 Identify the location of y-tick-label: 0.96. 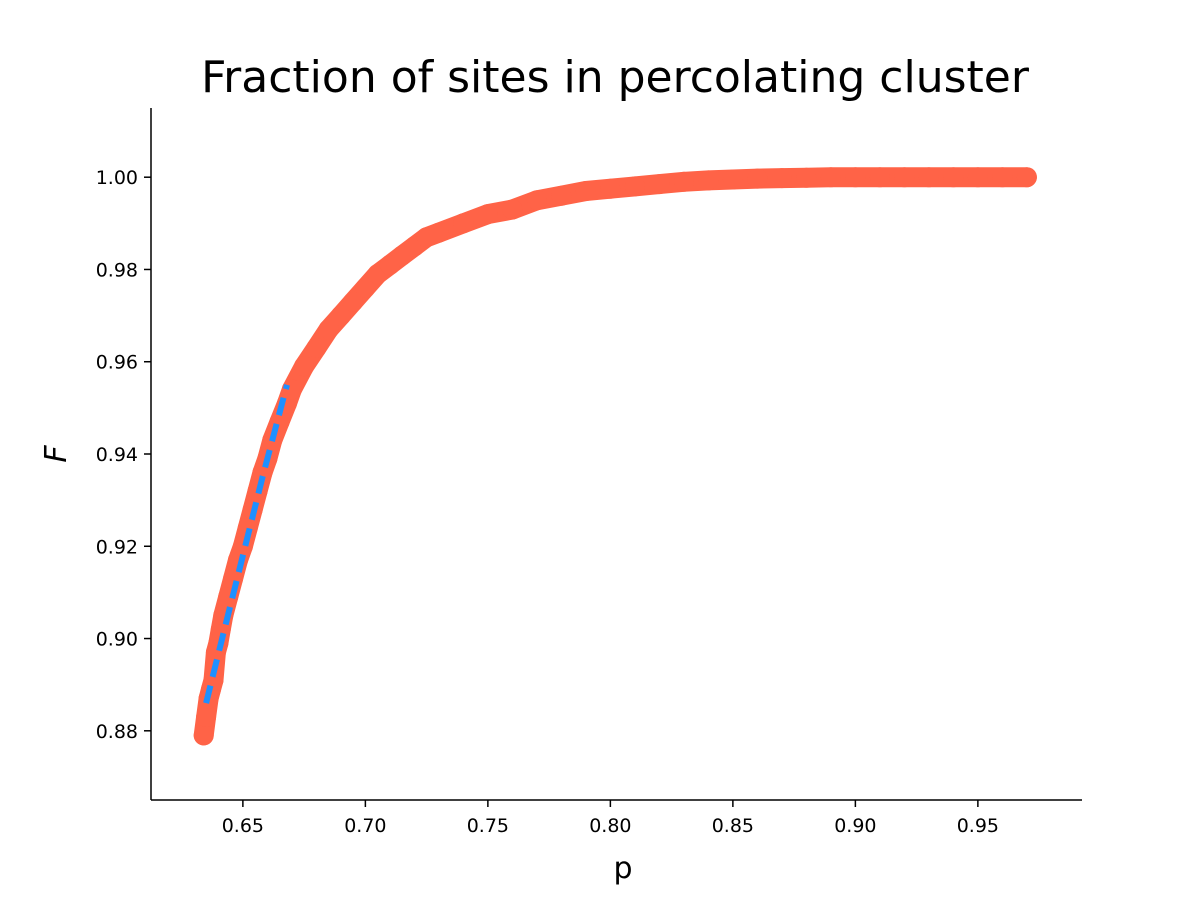
(117, 363).